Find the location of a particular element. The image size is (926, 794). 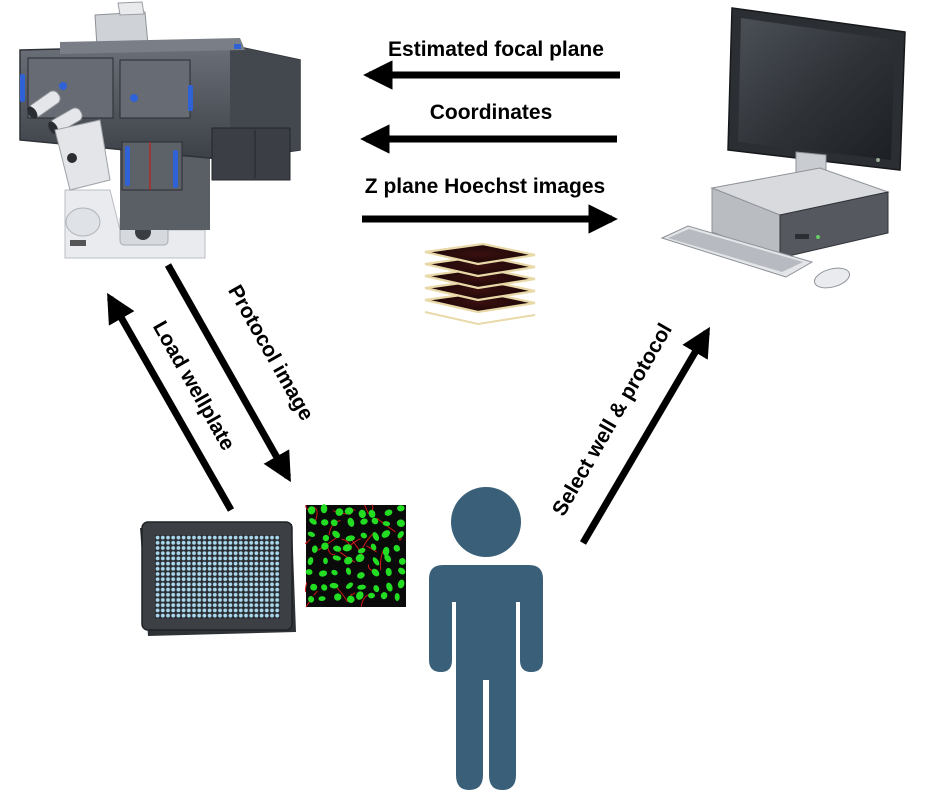

arrow-coordinates: Coordinates is located at coordinates (488, 127).